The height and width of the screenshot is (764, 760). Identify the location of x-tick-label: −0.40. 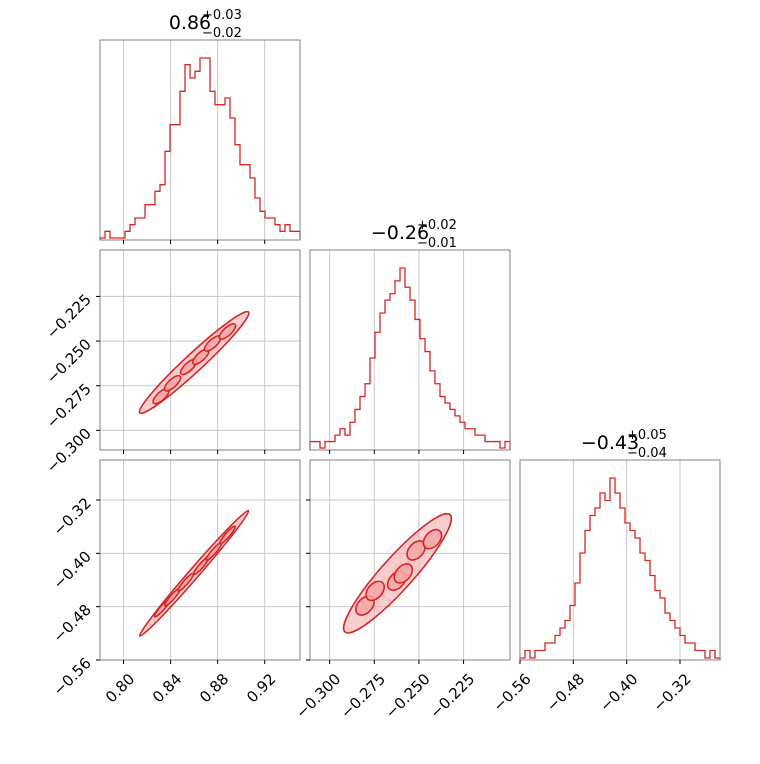
(618, 692).